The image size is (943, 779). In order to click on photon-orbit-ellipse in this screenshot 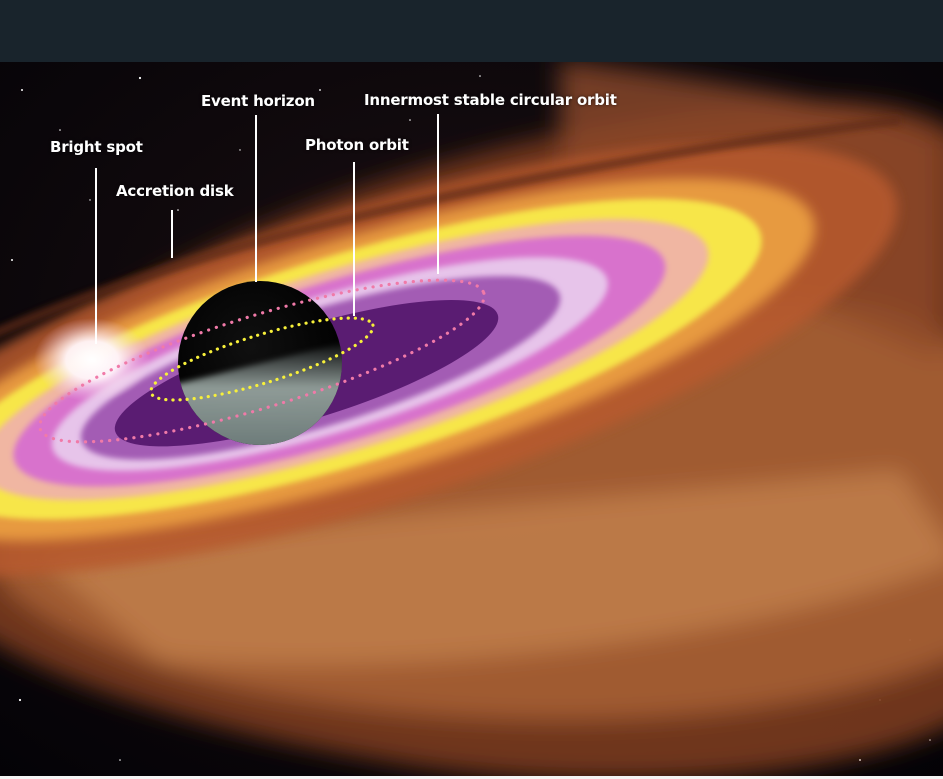, I will do `click(262, 359)`.